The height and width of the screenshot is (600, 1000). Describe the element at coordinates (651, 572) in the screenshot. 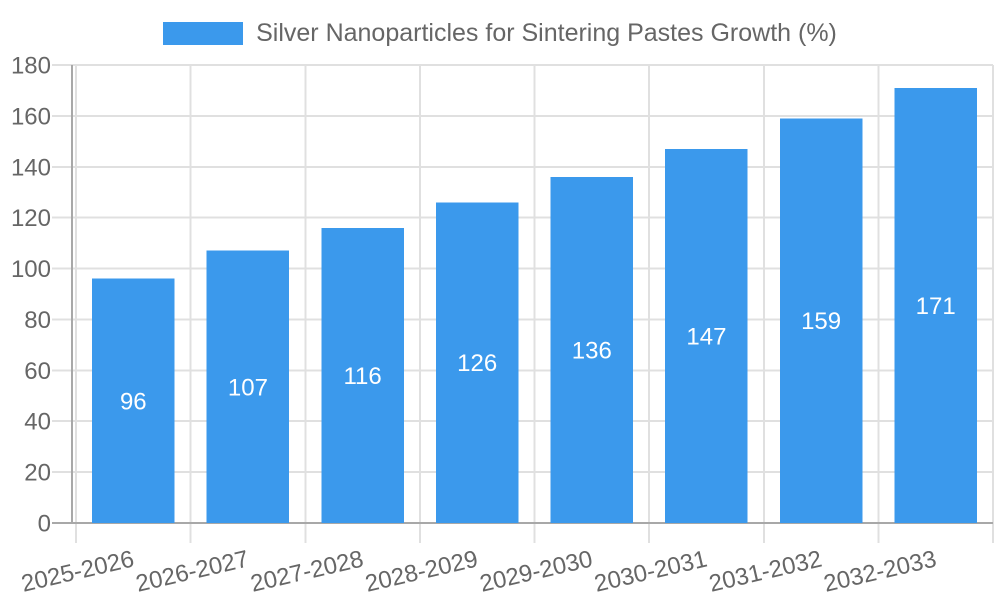

I see `x-tick-label: 2030-2031` at that location.